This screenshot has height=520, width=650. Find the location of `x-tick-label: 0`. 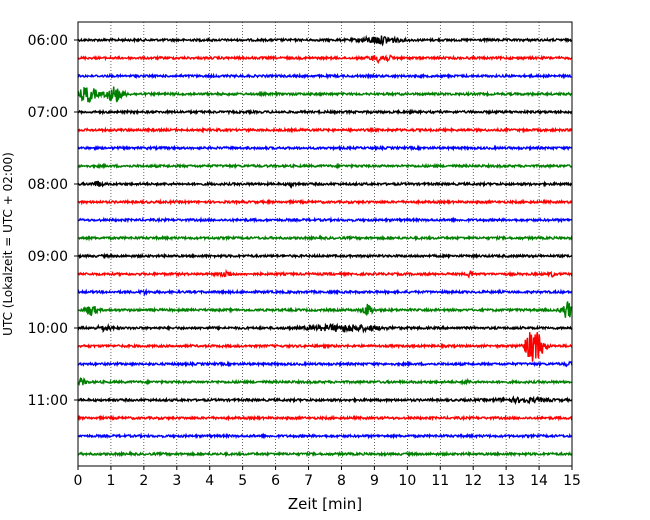

x-tick-label: 0 is located at coordinates (78, 481).